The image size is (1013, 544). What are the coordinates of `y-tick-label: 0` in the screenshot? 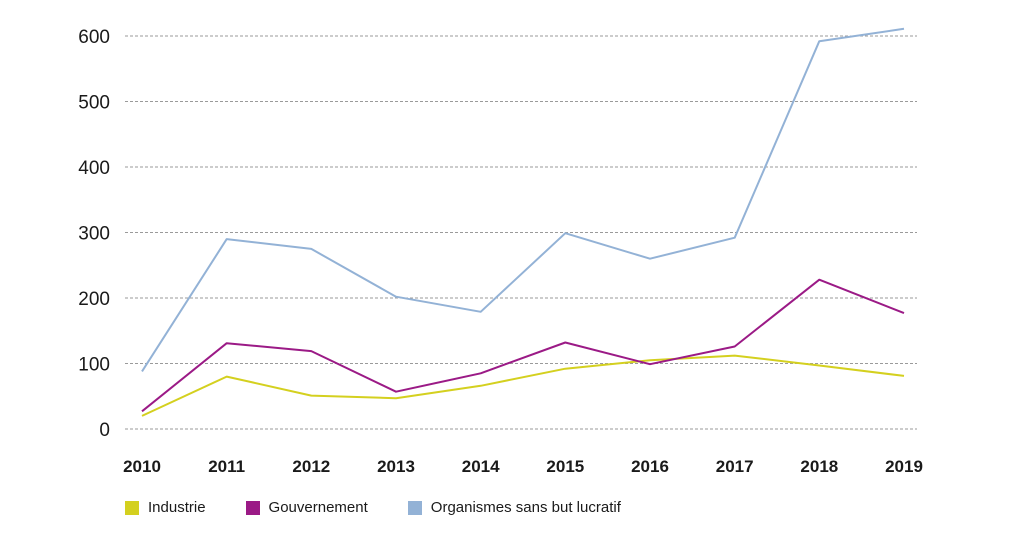 It's located at (104, 430).